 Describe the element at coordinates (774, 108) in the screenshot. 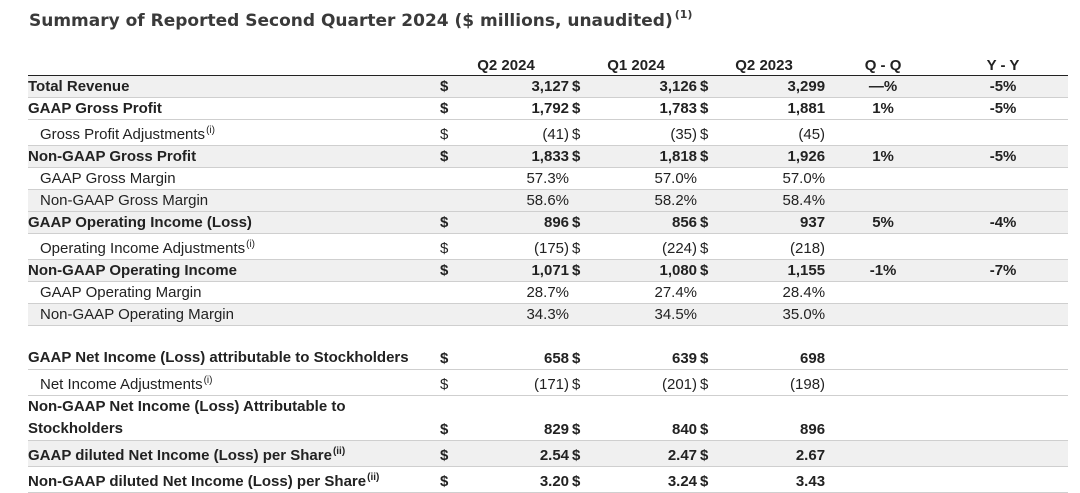

I see `value-cell: 1,881` at that location.